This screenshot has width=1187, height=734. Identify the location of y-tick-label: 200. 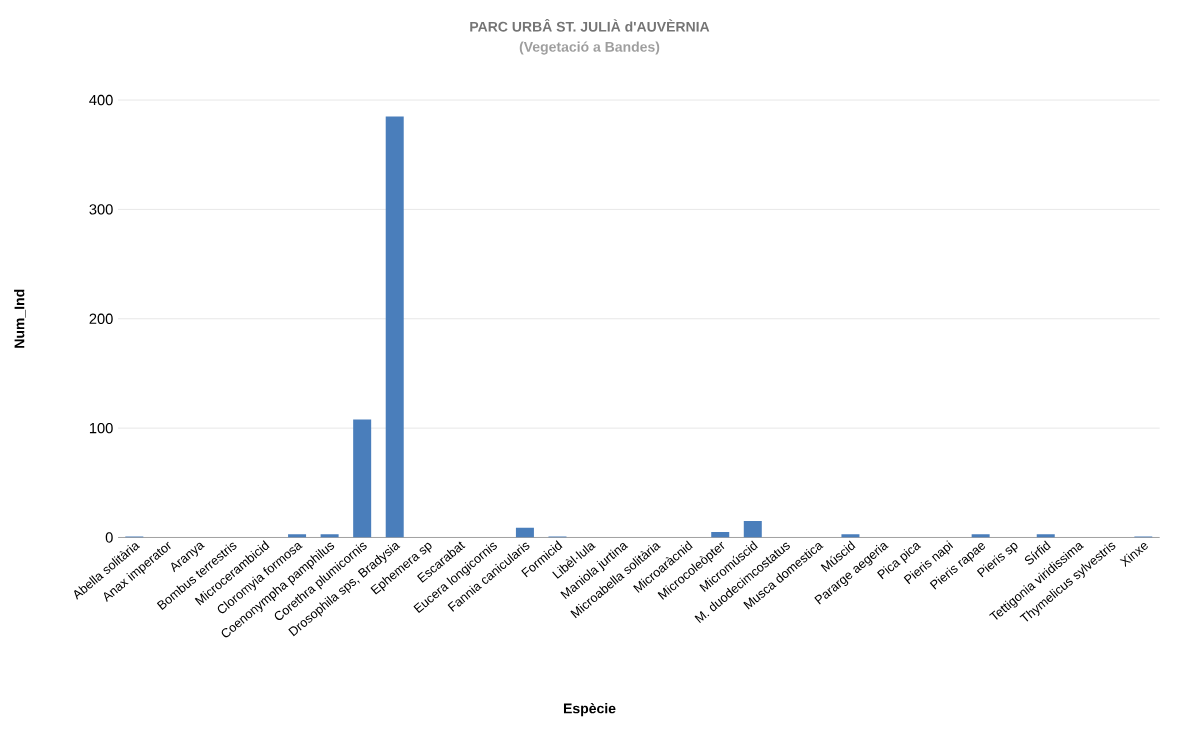
(101, 319).